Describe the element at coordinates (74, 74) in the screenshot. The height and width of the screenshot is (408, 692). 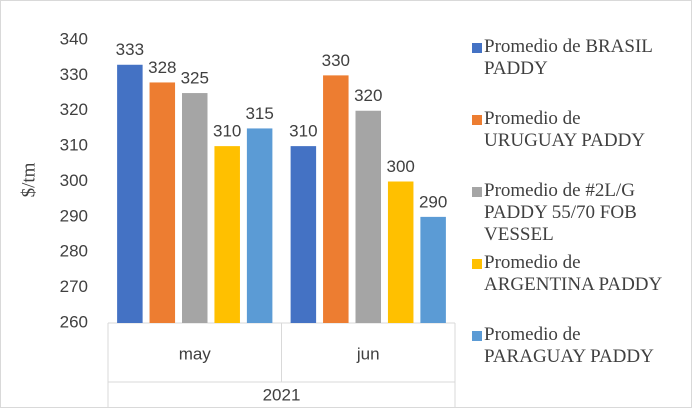
I see `y-tick-label: 330` at that location.